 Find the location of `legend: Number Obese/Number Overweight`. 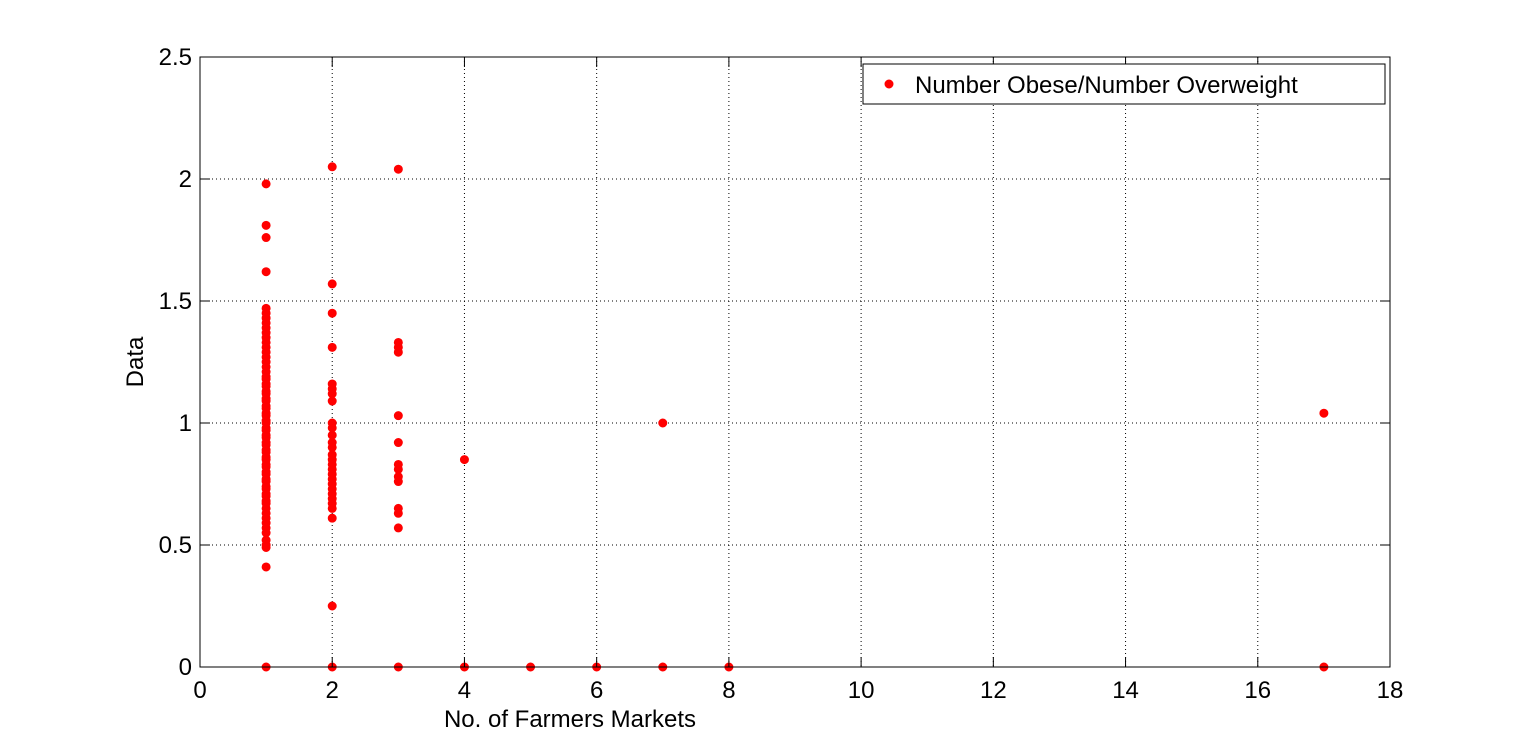

legend: Number Obese/Number Overweight is located at coordinates (1124, 84).